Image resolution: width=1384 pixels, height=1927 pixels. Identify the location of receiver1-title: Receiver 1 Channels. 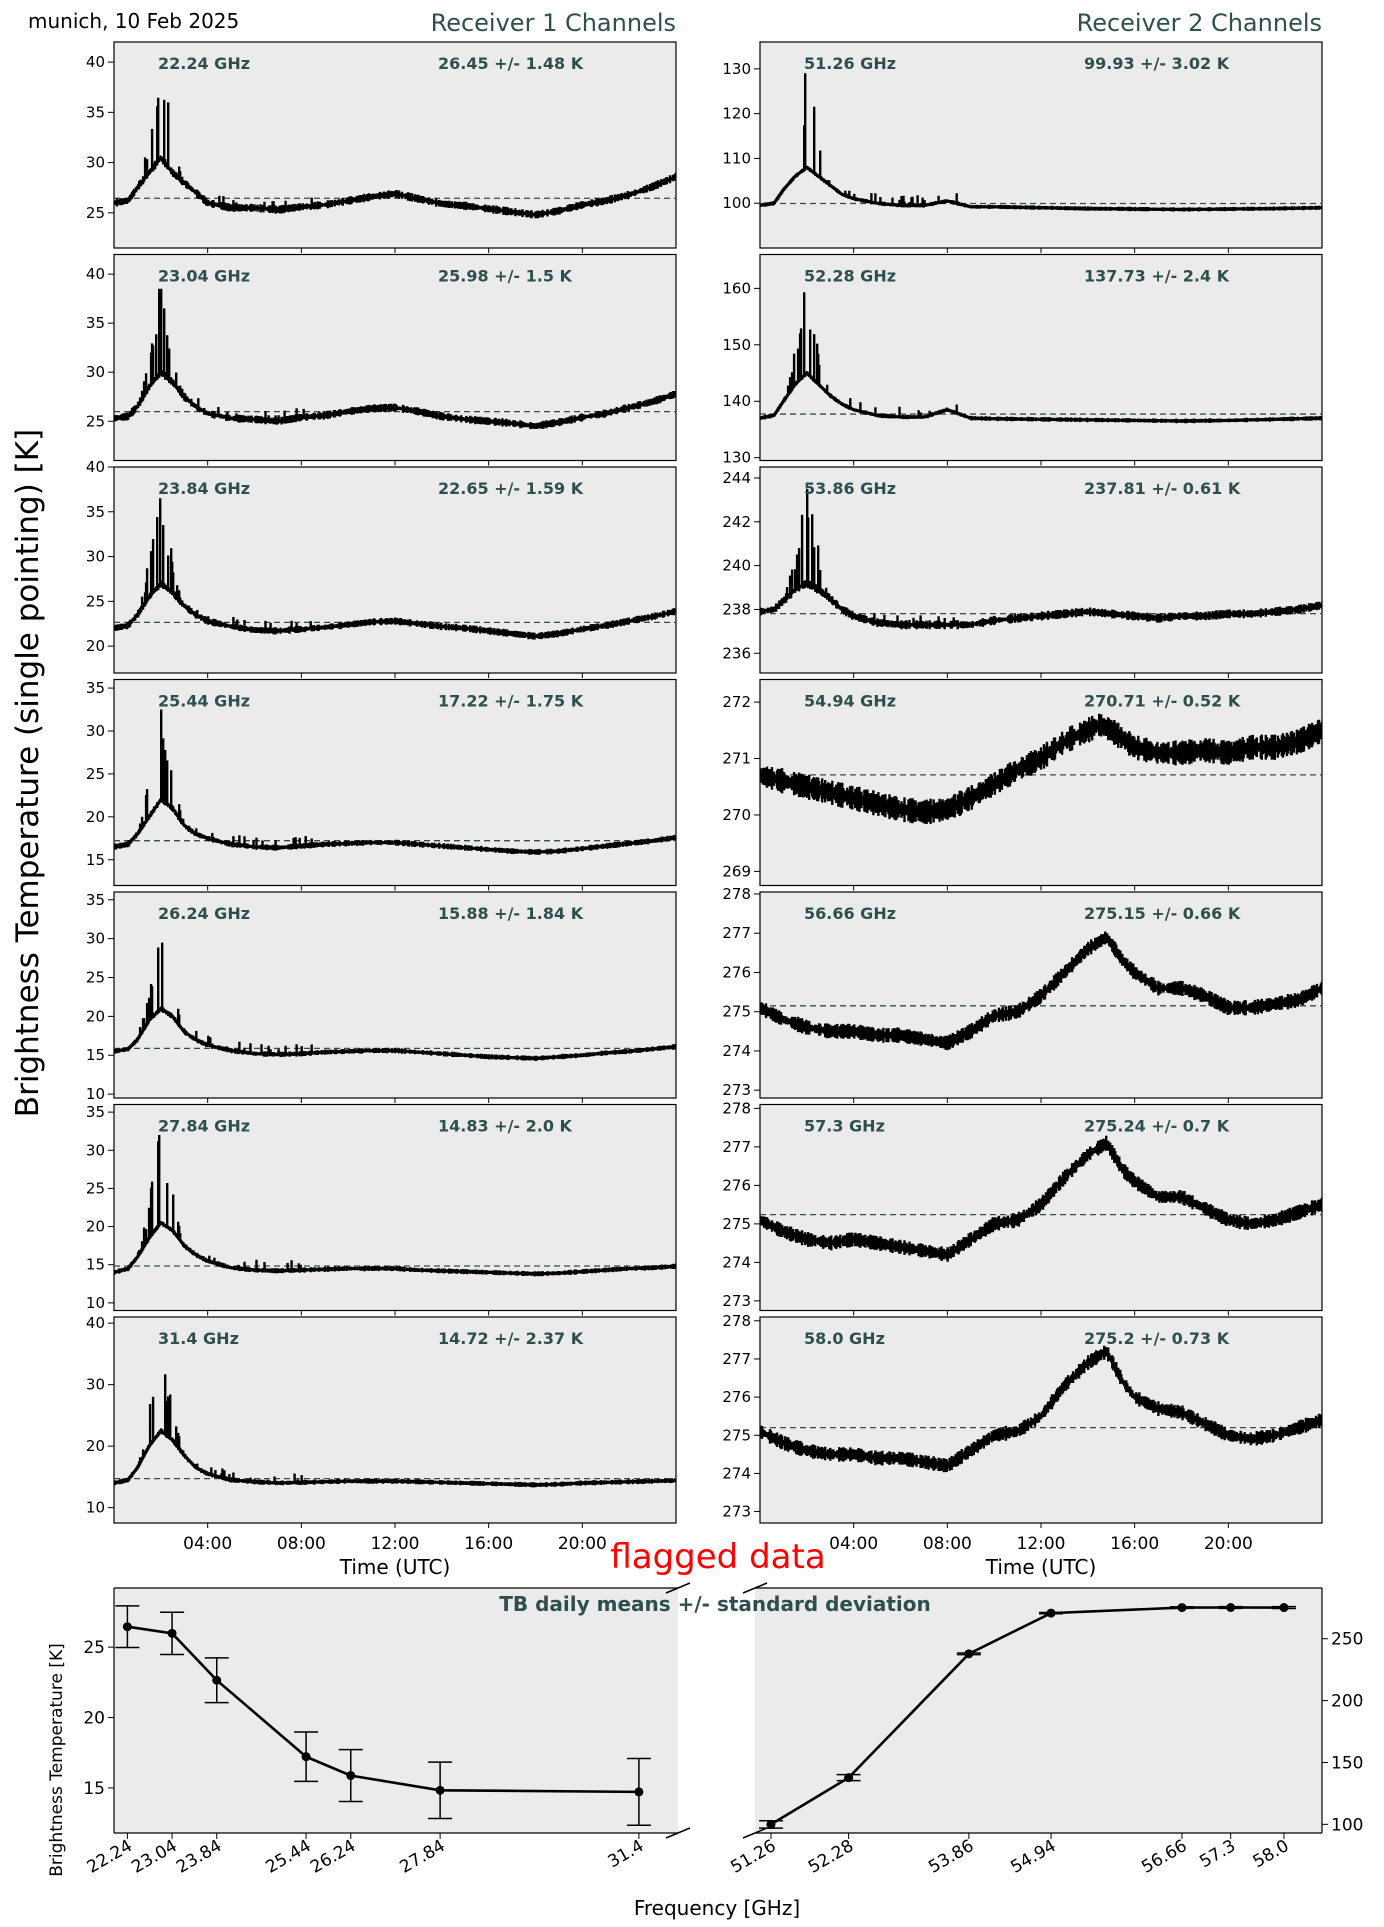
(553, 23).